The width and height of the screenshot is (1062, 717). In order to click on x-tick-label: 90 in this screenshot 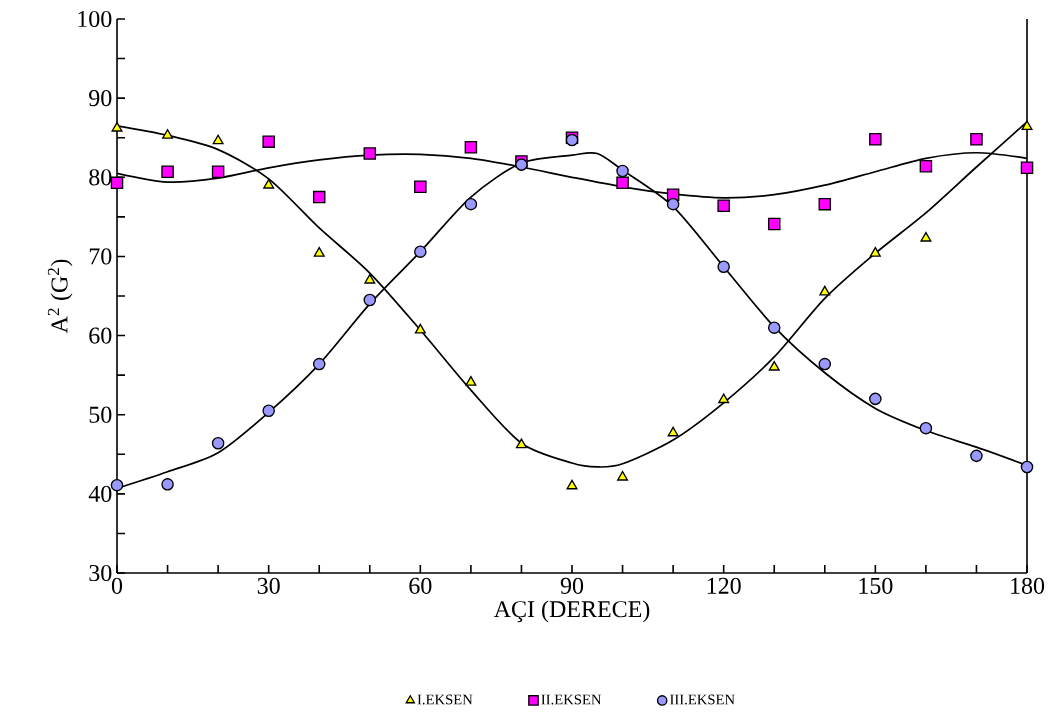, I will do `click(572, 585)`.